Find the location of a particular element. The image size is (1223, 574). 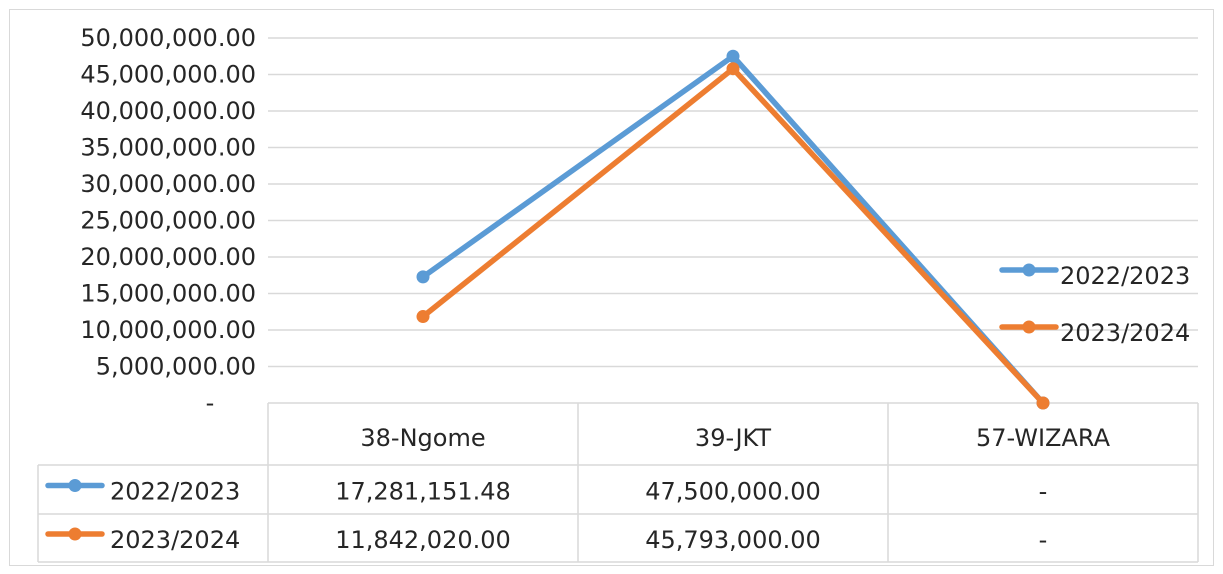

legend-label: 2022/2023 is located at coordinates (1125, 276).